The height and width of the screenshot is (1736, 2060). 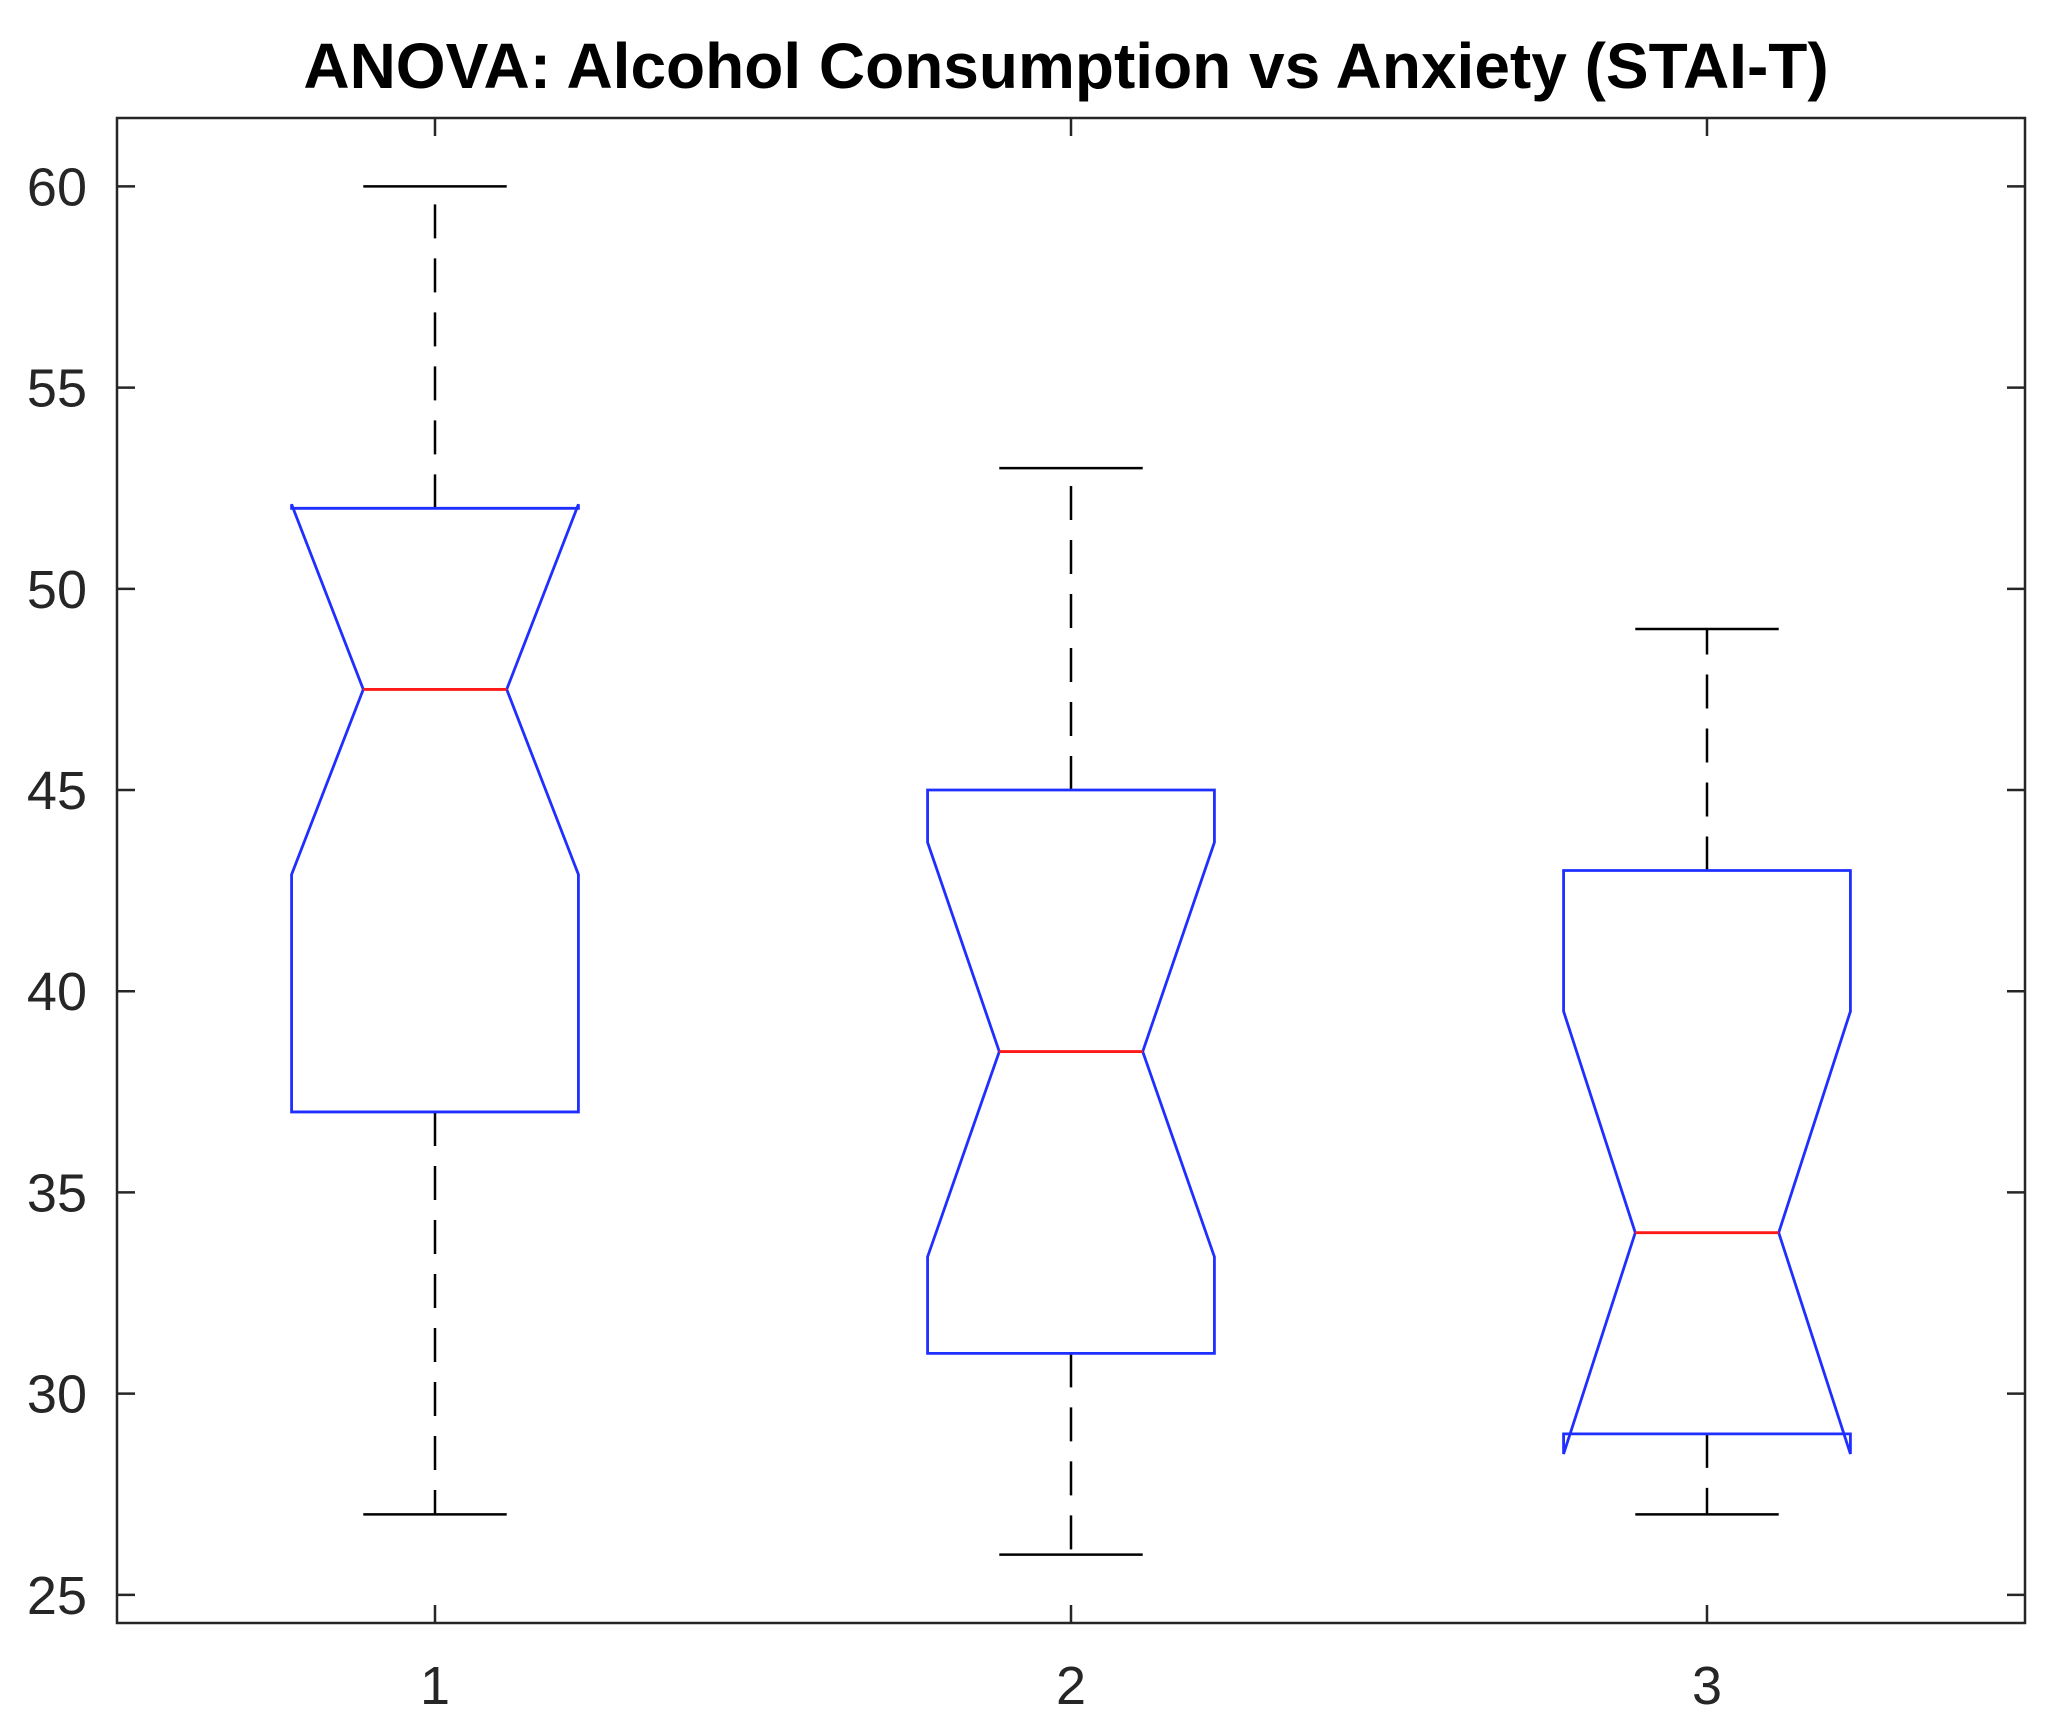 I want to click on x-tick-label: 1, so click(x=435, y=1686).